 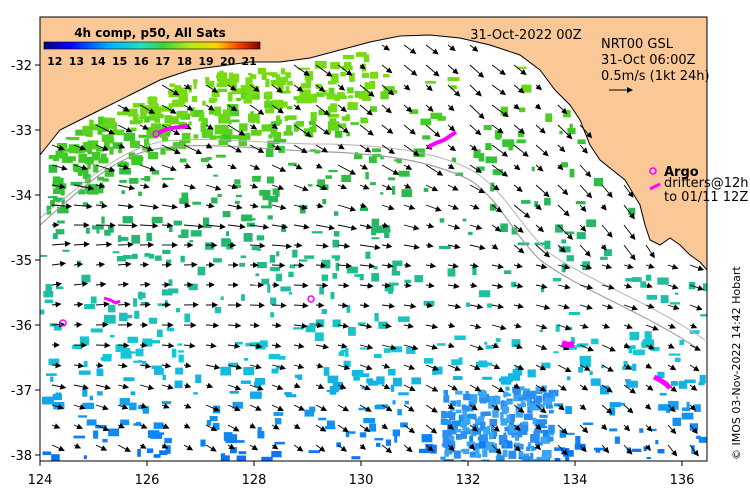 What do you see at coordinates (662, 382) in the screenshot?
I see `drifter-track` at bounding box center [662, 382].